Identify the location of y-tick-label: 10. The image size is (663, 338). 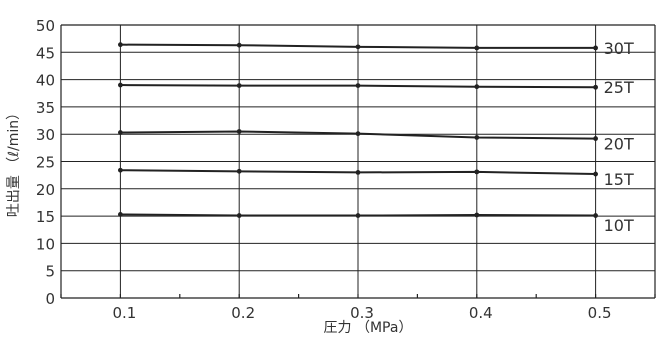
(45, 244).